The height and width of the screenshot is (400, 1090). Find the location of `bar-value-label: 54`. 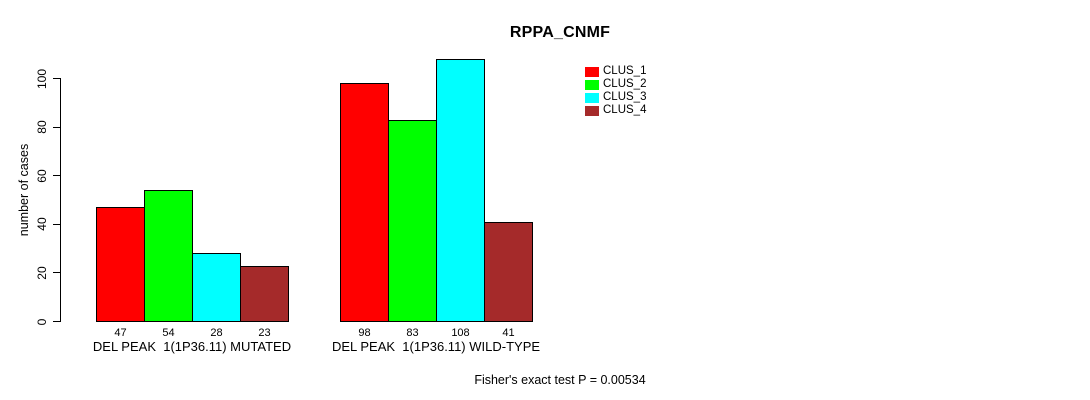

bar-value-label: 54 is located at coordinates (168, 333).